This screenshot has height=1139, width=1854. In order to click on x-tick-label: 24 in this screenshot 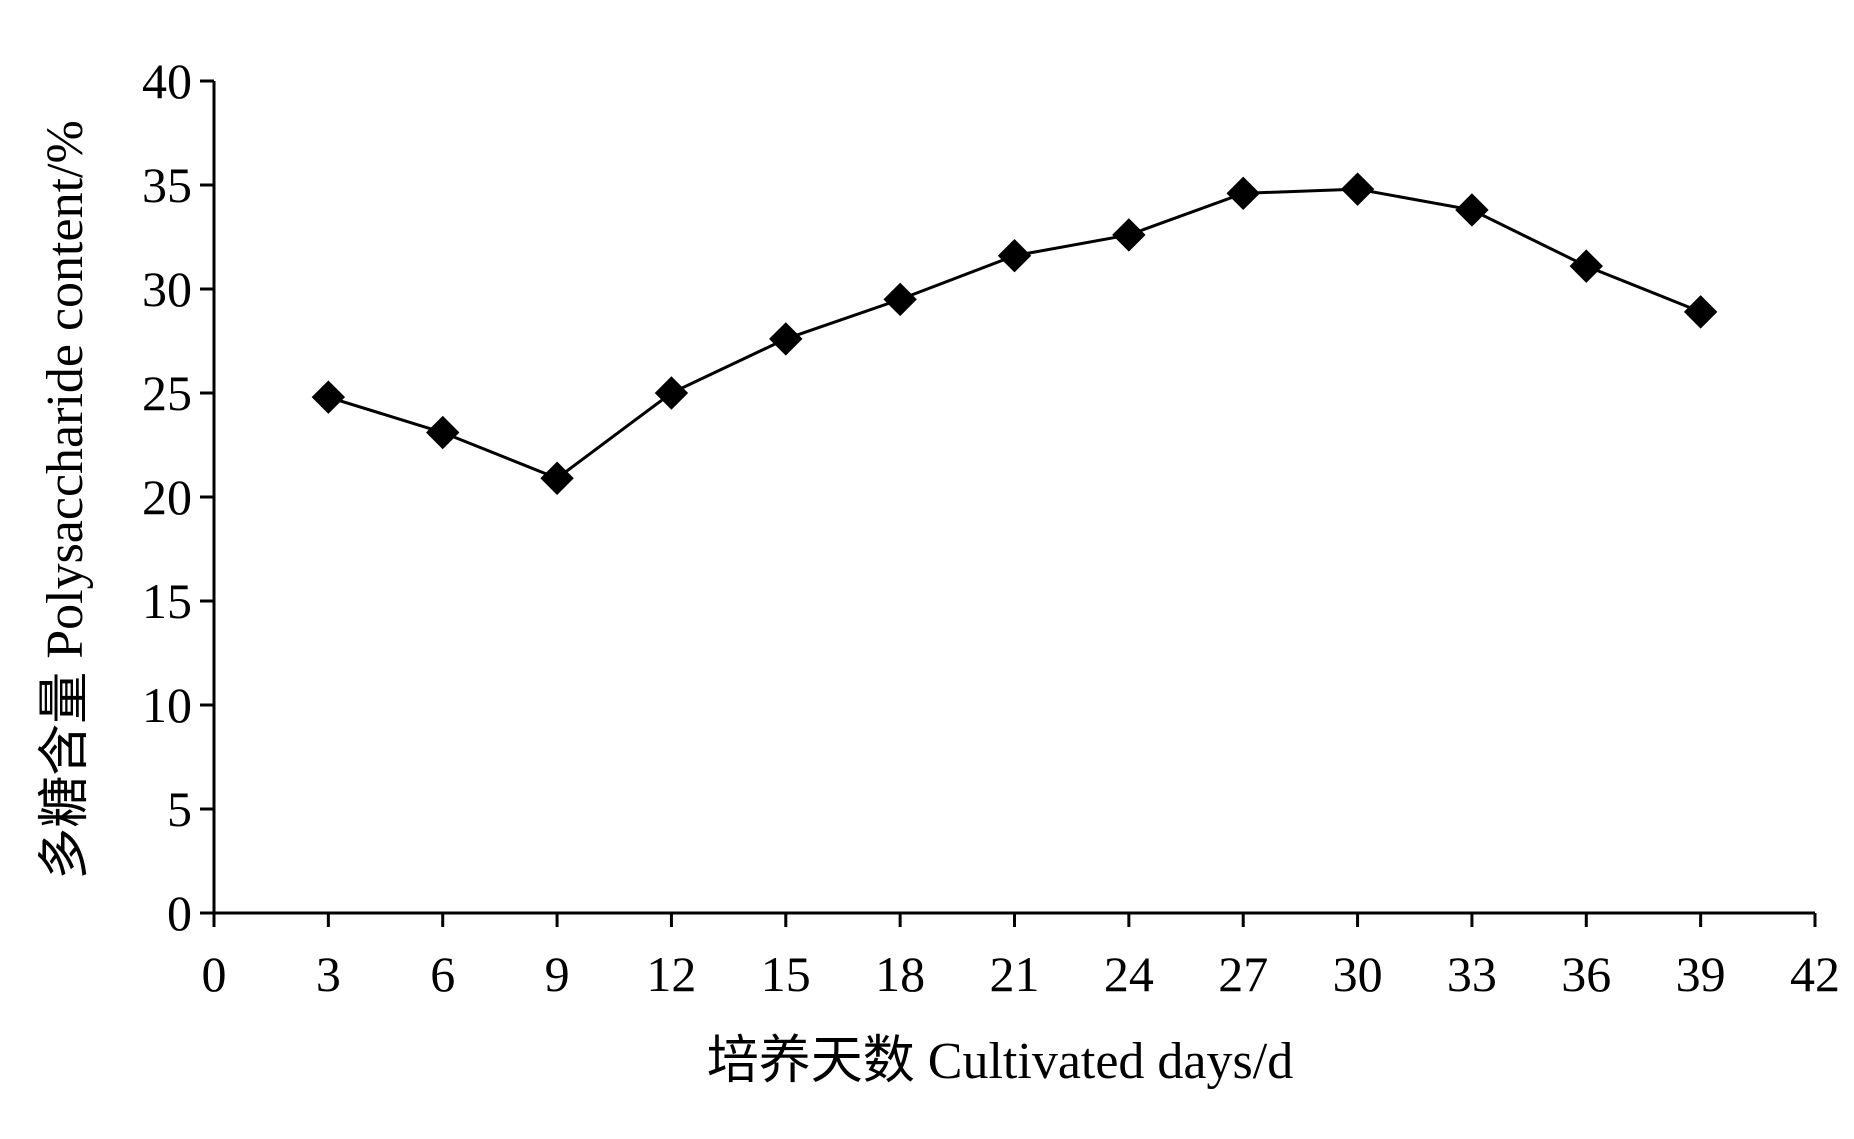, I will do `click(1129, 974)`.